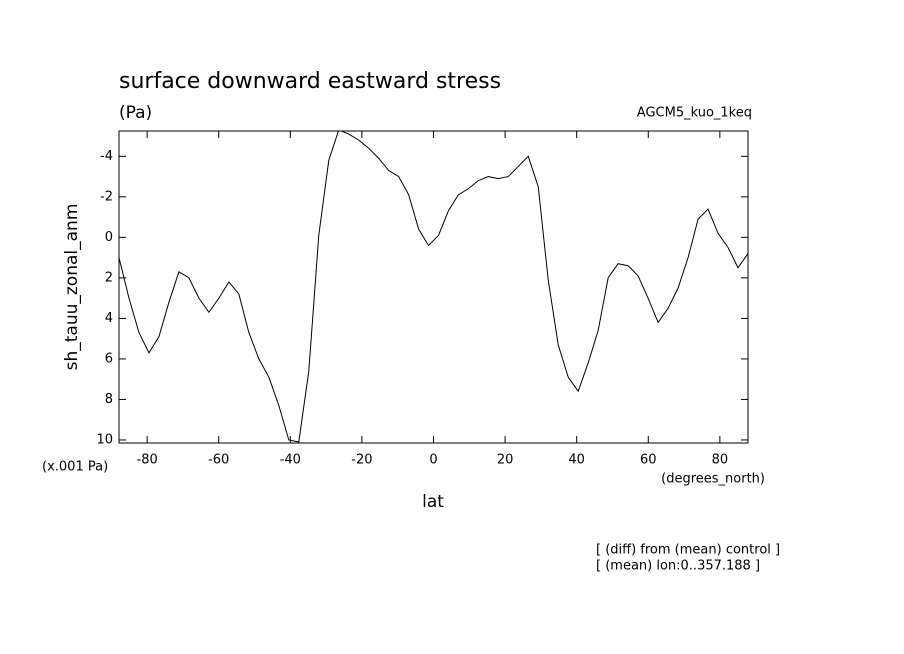  Describe the element at coordinates (648, 460) in the screenshot. I see `x-tick-label: 60` at that location.